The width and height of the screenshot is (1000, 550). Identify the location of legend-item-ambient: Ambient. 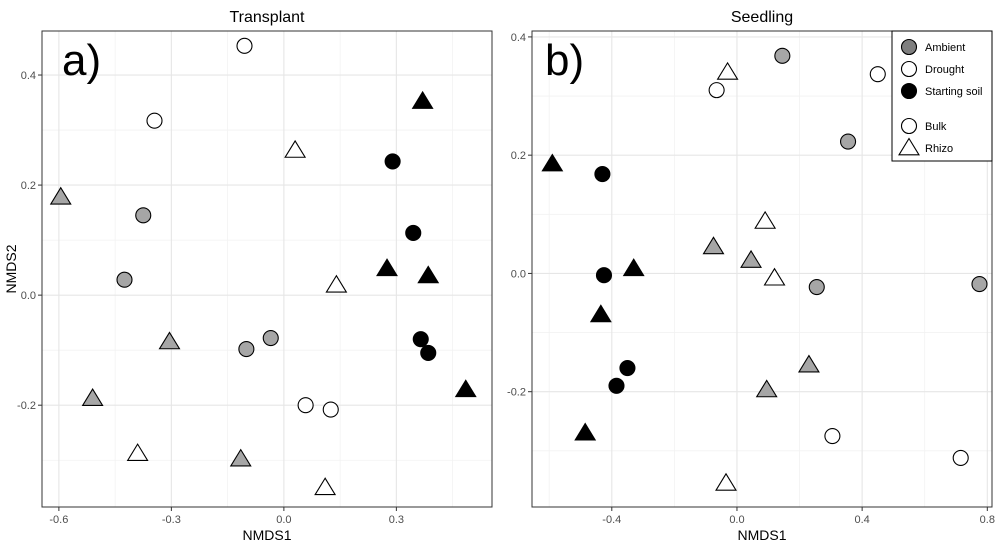
(932, 47).